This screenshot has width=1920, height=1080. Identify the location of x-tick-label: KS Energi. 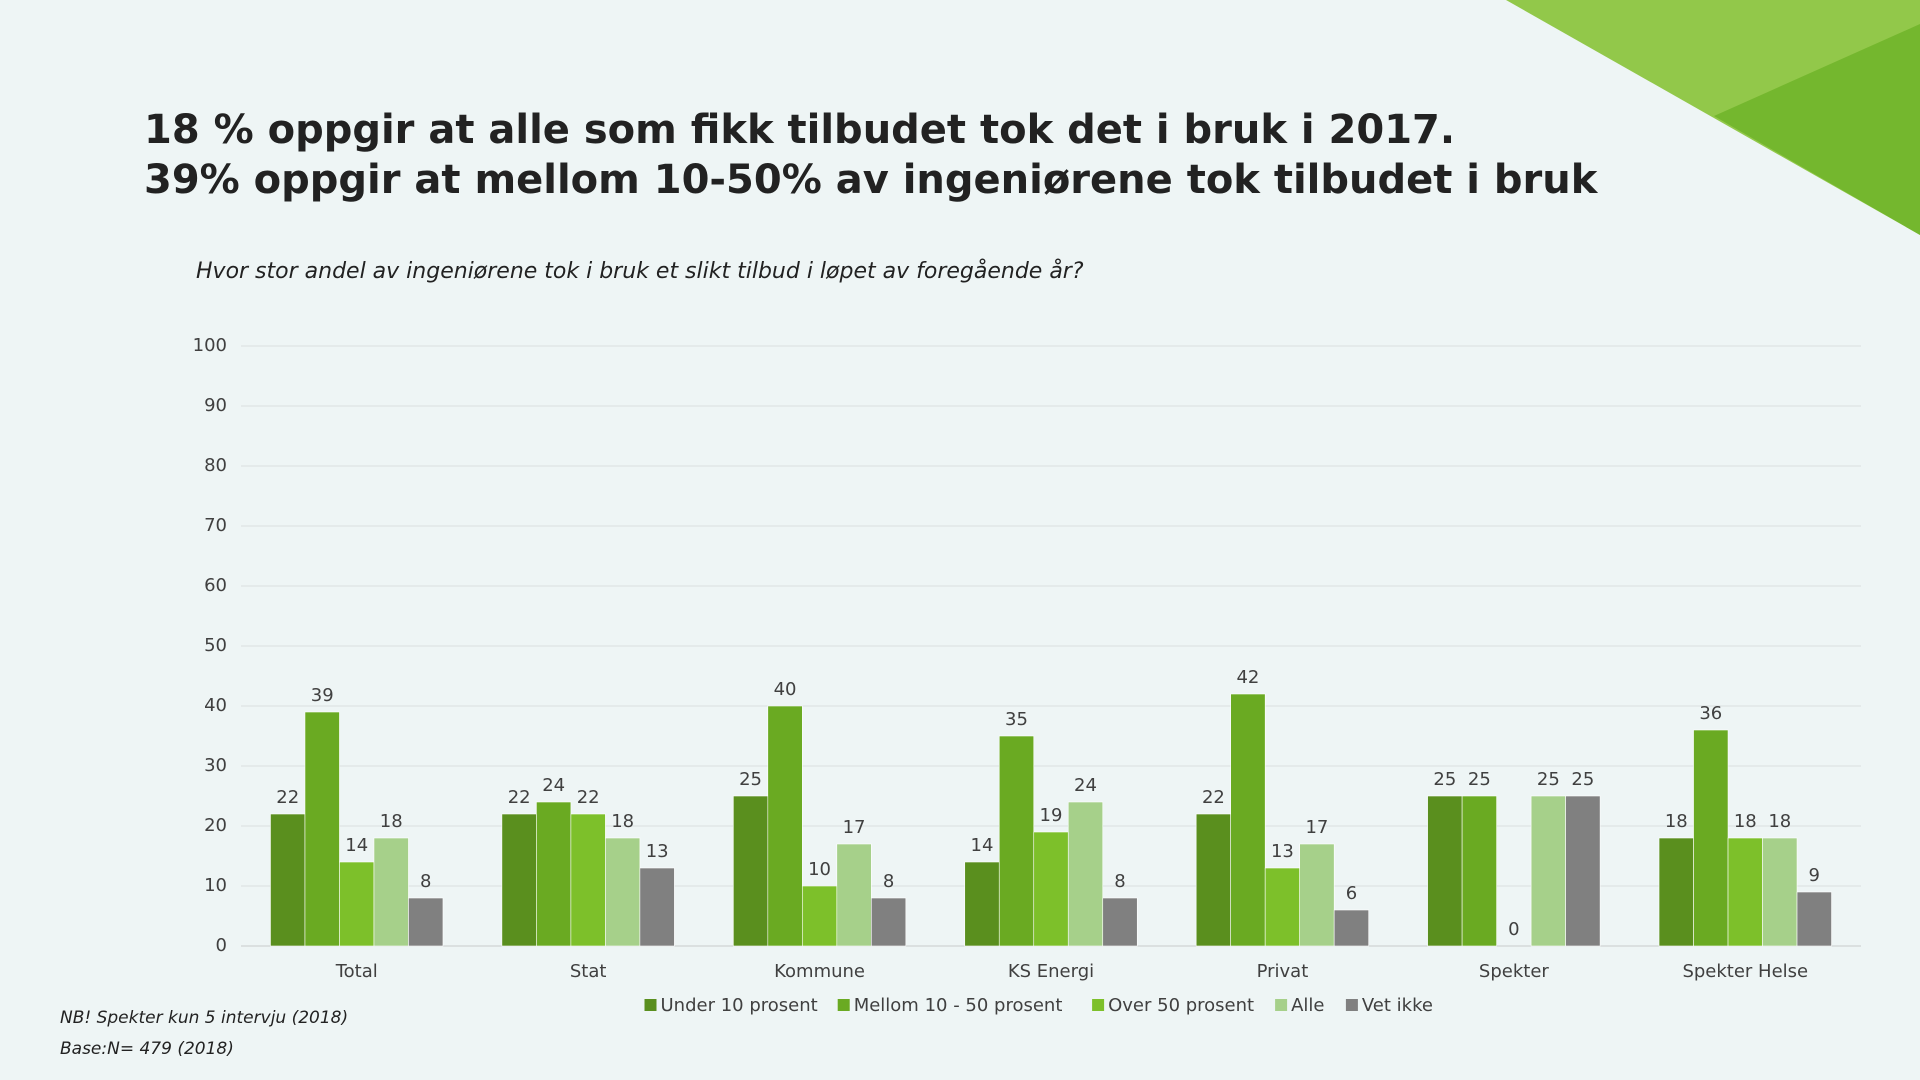
(1051, 971).